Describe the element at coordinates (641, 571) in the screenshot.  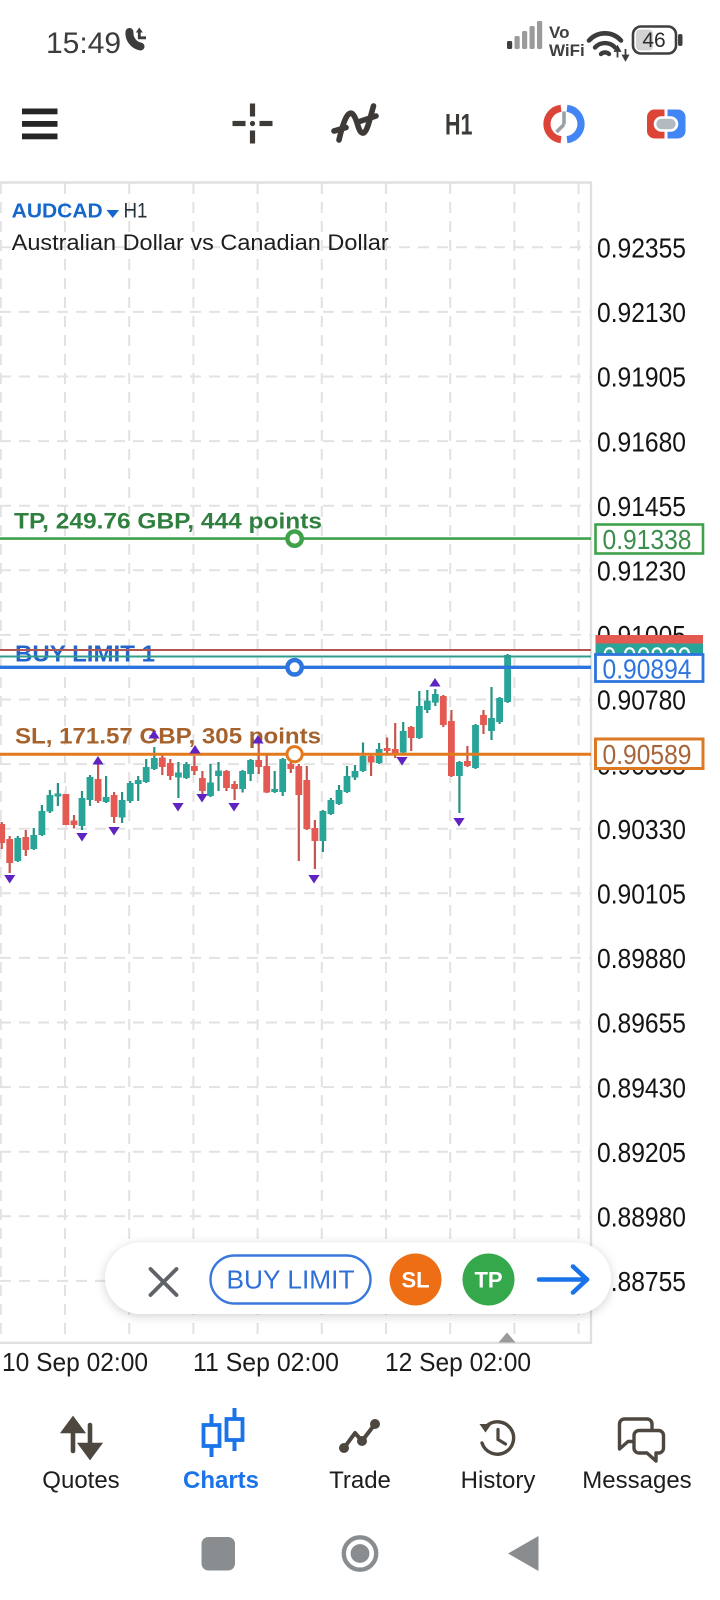
I see `svg-text: 0.91230` at that location.